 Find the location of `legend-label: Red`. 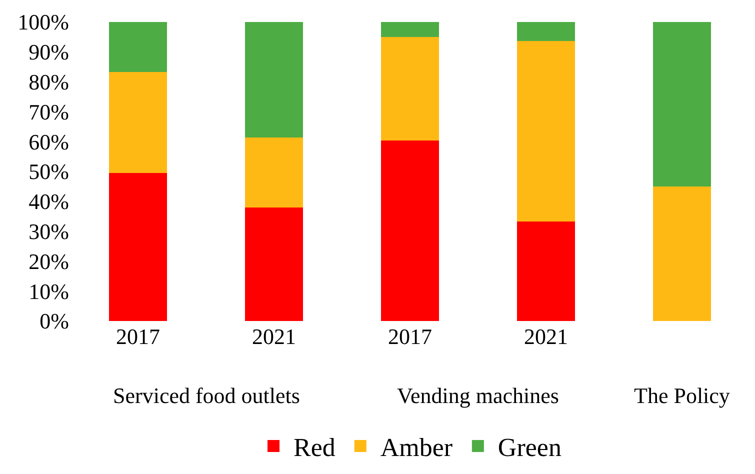

legend-label: Red is located at coordinates (315, 447).